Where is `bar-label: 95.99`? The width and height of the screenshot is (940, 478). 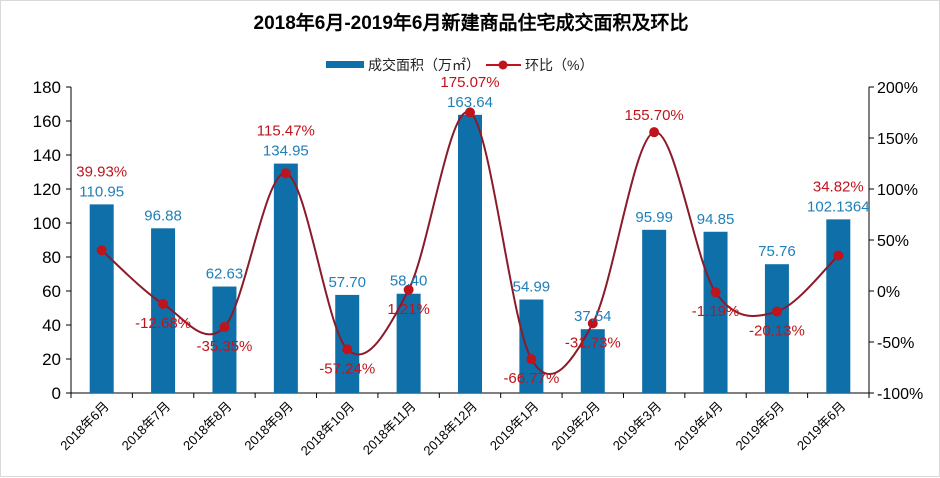 bar-label: 95.99 is located at coordinates (654, 217).